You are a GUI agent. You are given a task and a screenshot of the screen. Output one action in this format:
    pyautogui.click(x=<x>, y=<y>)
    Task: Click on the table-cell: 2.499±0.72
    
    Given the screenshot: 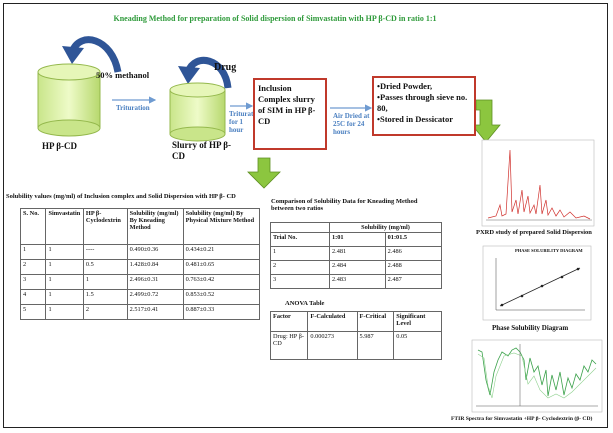 What is the action you would take?
    pyautogui.click(x=155, y=297)
    